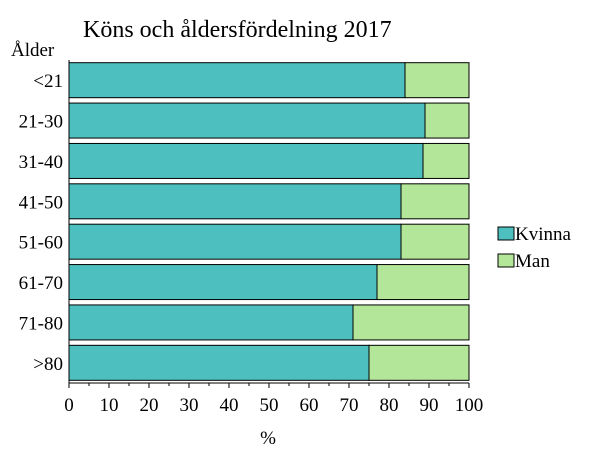 This screenshot has height=459, width=596. What do you see at coordinates (41, 122) in the screenshot?
I see `y-tick-label: 21-30` at bounding box center [41, 122].